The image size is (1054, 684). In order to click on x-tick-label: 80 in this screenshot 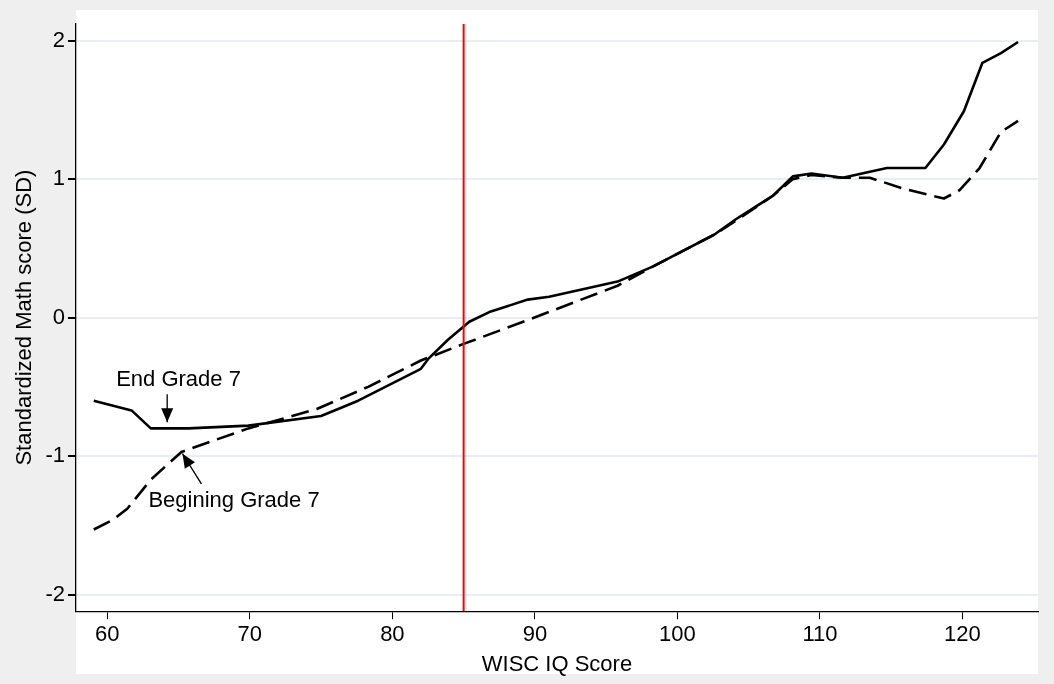, I will do `click(392, 634)`.